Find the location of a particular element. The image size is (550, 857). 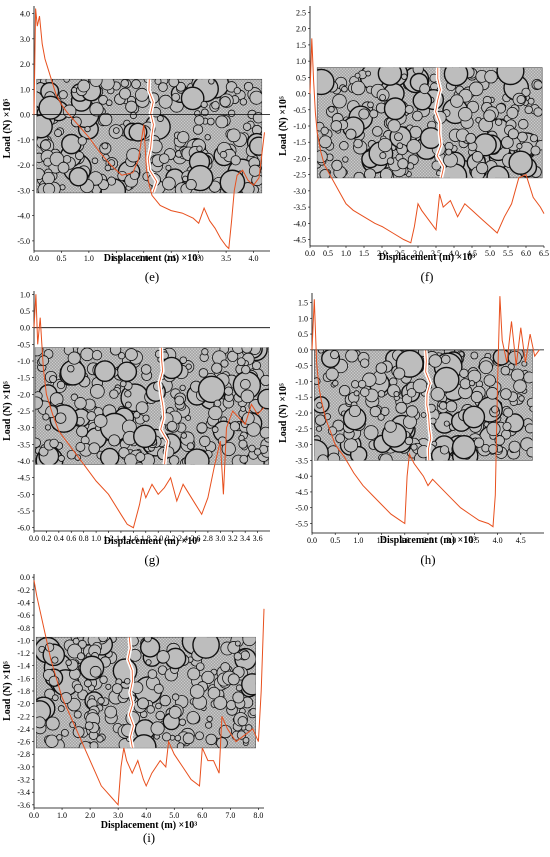

y-tick-label: -0.4 is located at coordinates (23, 602).